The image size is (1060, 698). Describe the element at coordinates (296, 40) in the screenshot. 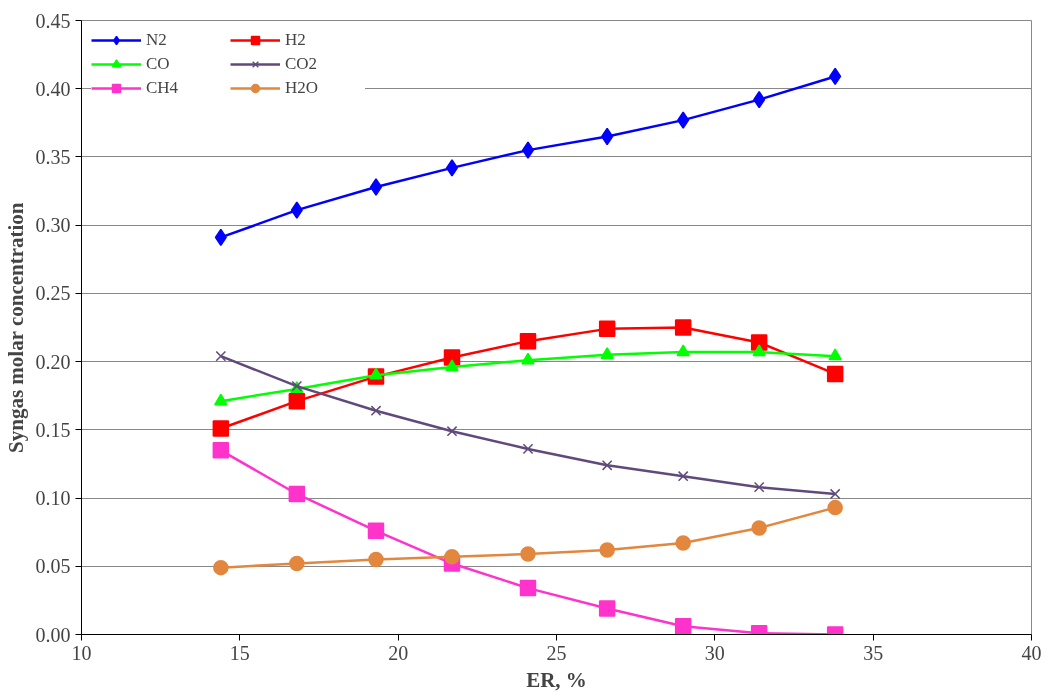

I see `legend-label: H2` at that location.